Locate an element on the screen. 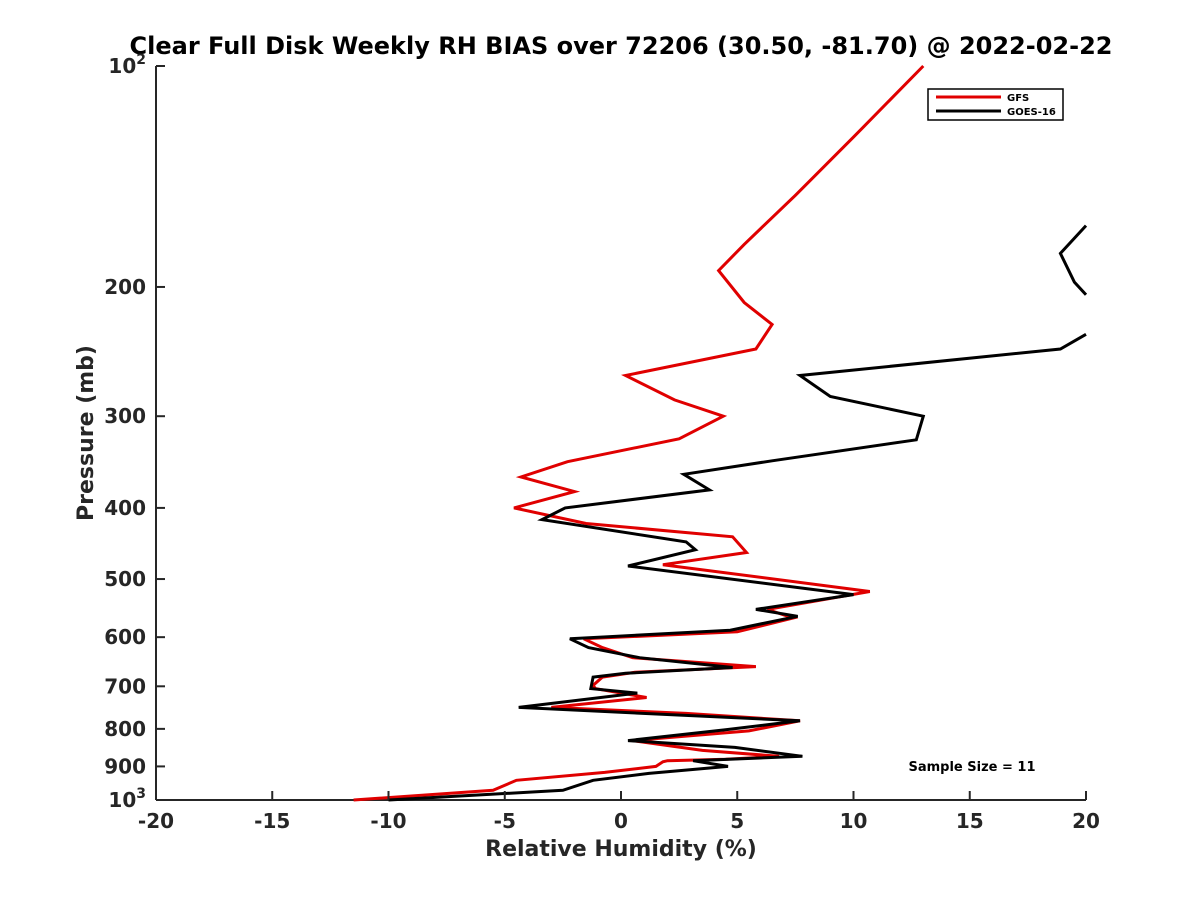  y-tick-label: 600 is located at coordinates (125, 637).